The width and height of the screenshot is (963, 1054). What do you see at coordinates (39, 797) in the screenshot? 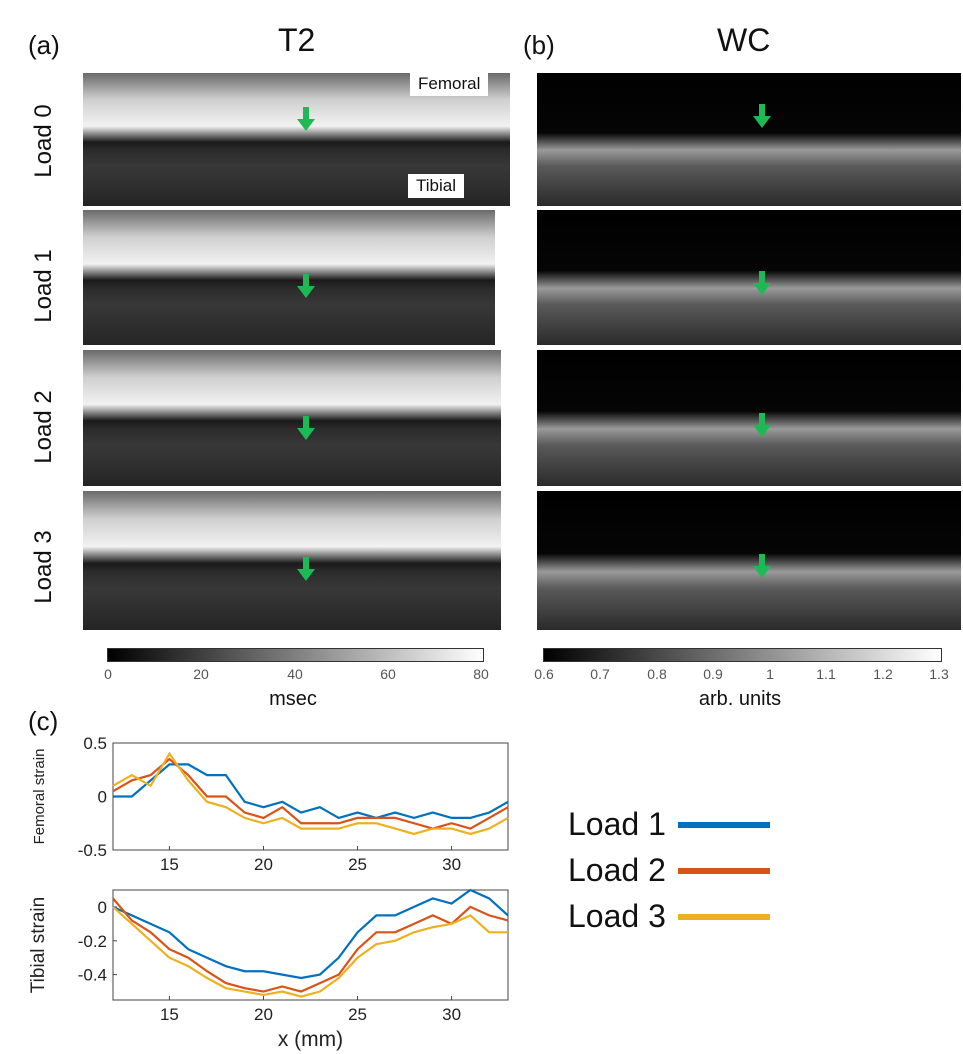
I see `y-axis-label: Femoral strain` at bounding box center [39, 797].